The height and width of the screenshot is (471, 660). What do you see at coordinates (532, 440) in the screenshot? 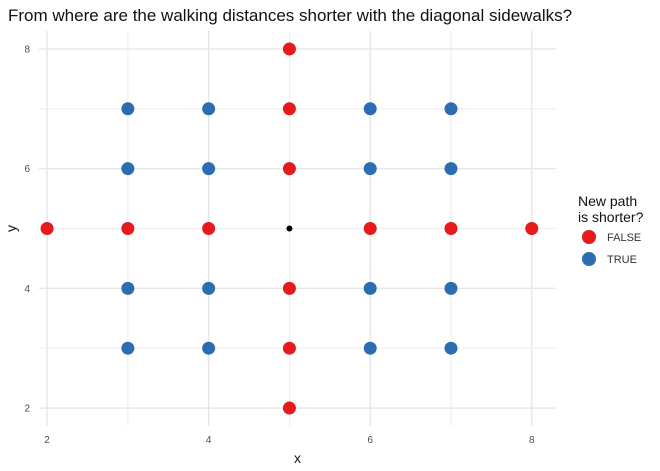
I see `x-tick-label: 8` at bounding box center [532, 440].